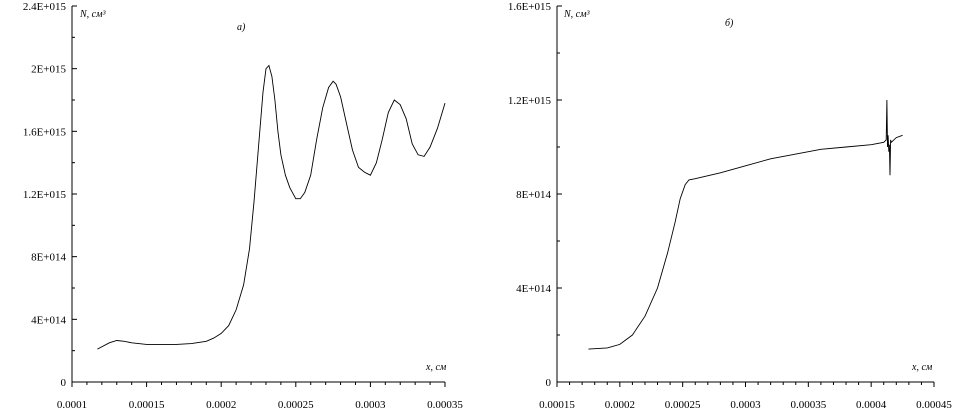 The image size is (955, 410). What do you see at coordinates (436, 367) in the screenshot?
I see `x-axis-label-a: x, см` at bounding box center [436, 367].